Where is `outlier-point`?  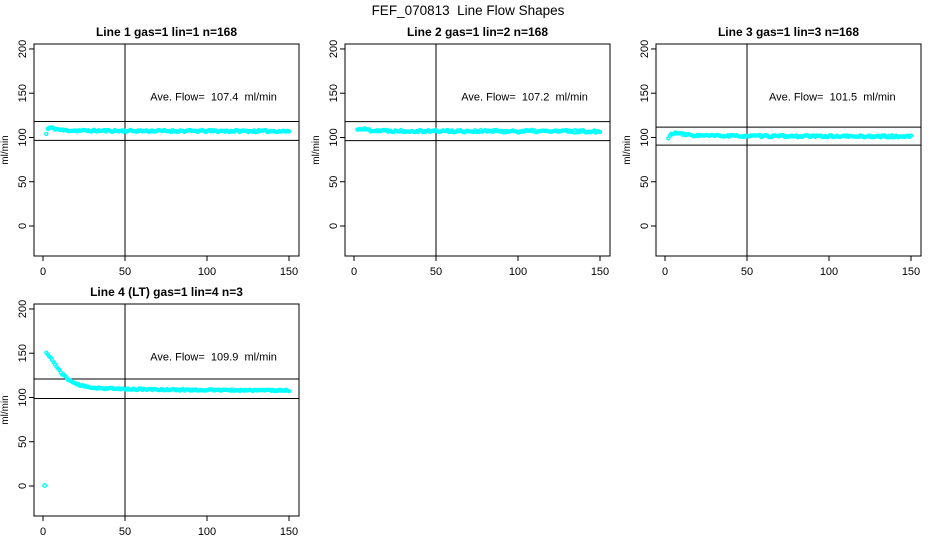
outlier-point is located at coordinates (45, 486).